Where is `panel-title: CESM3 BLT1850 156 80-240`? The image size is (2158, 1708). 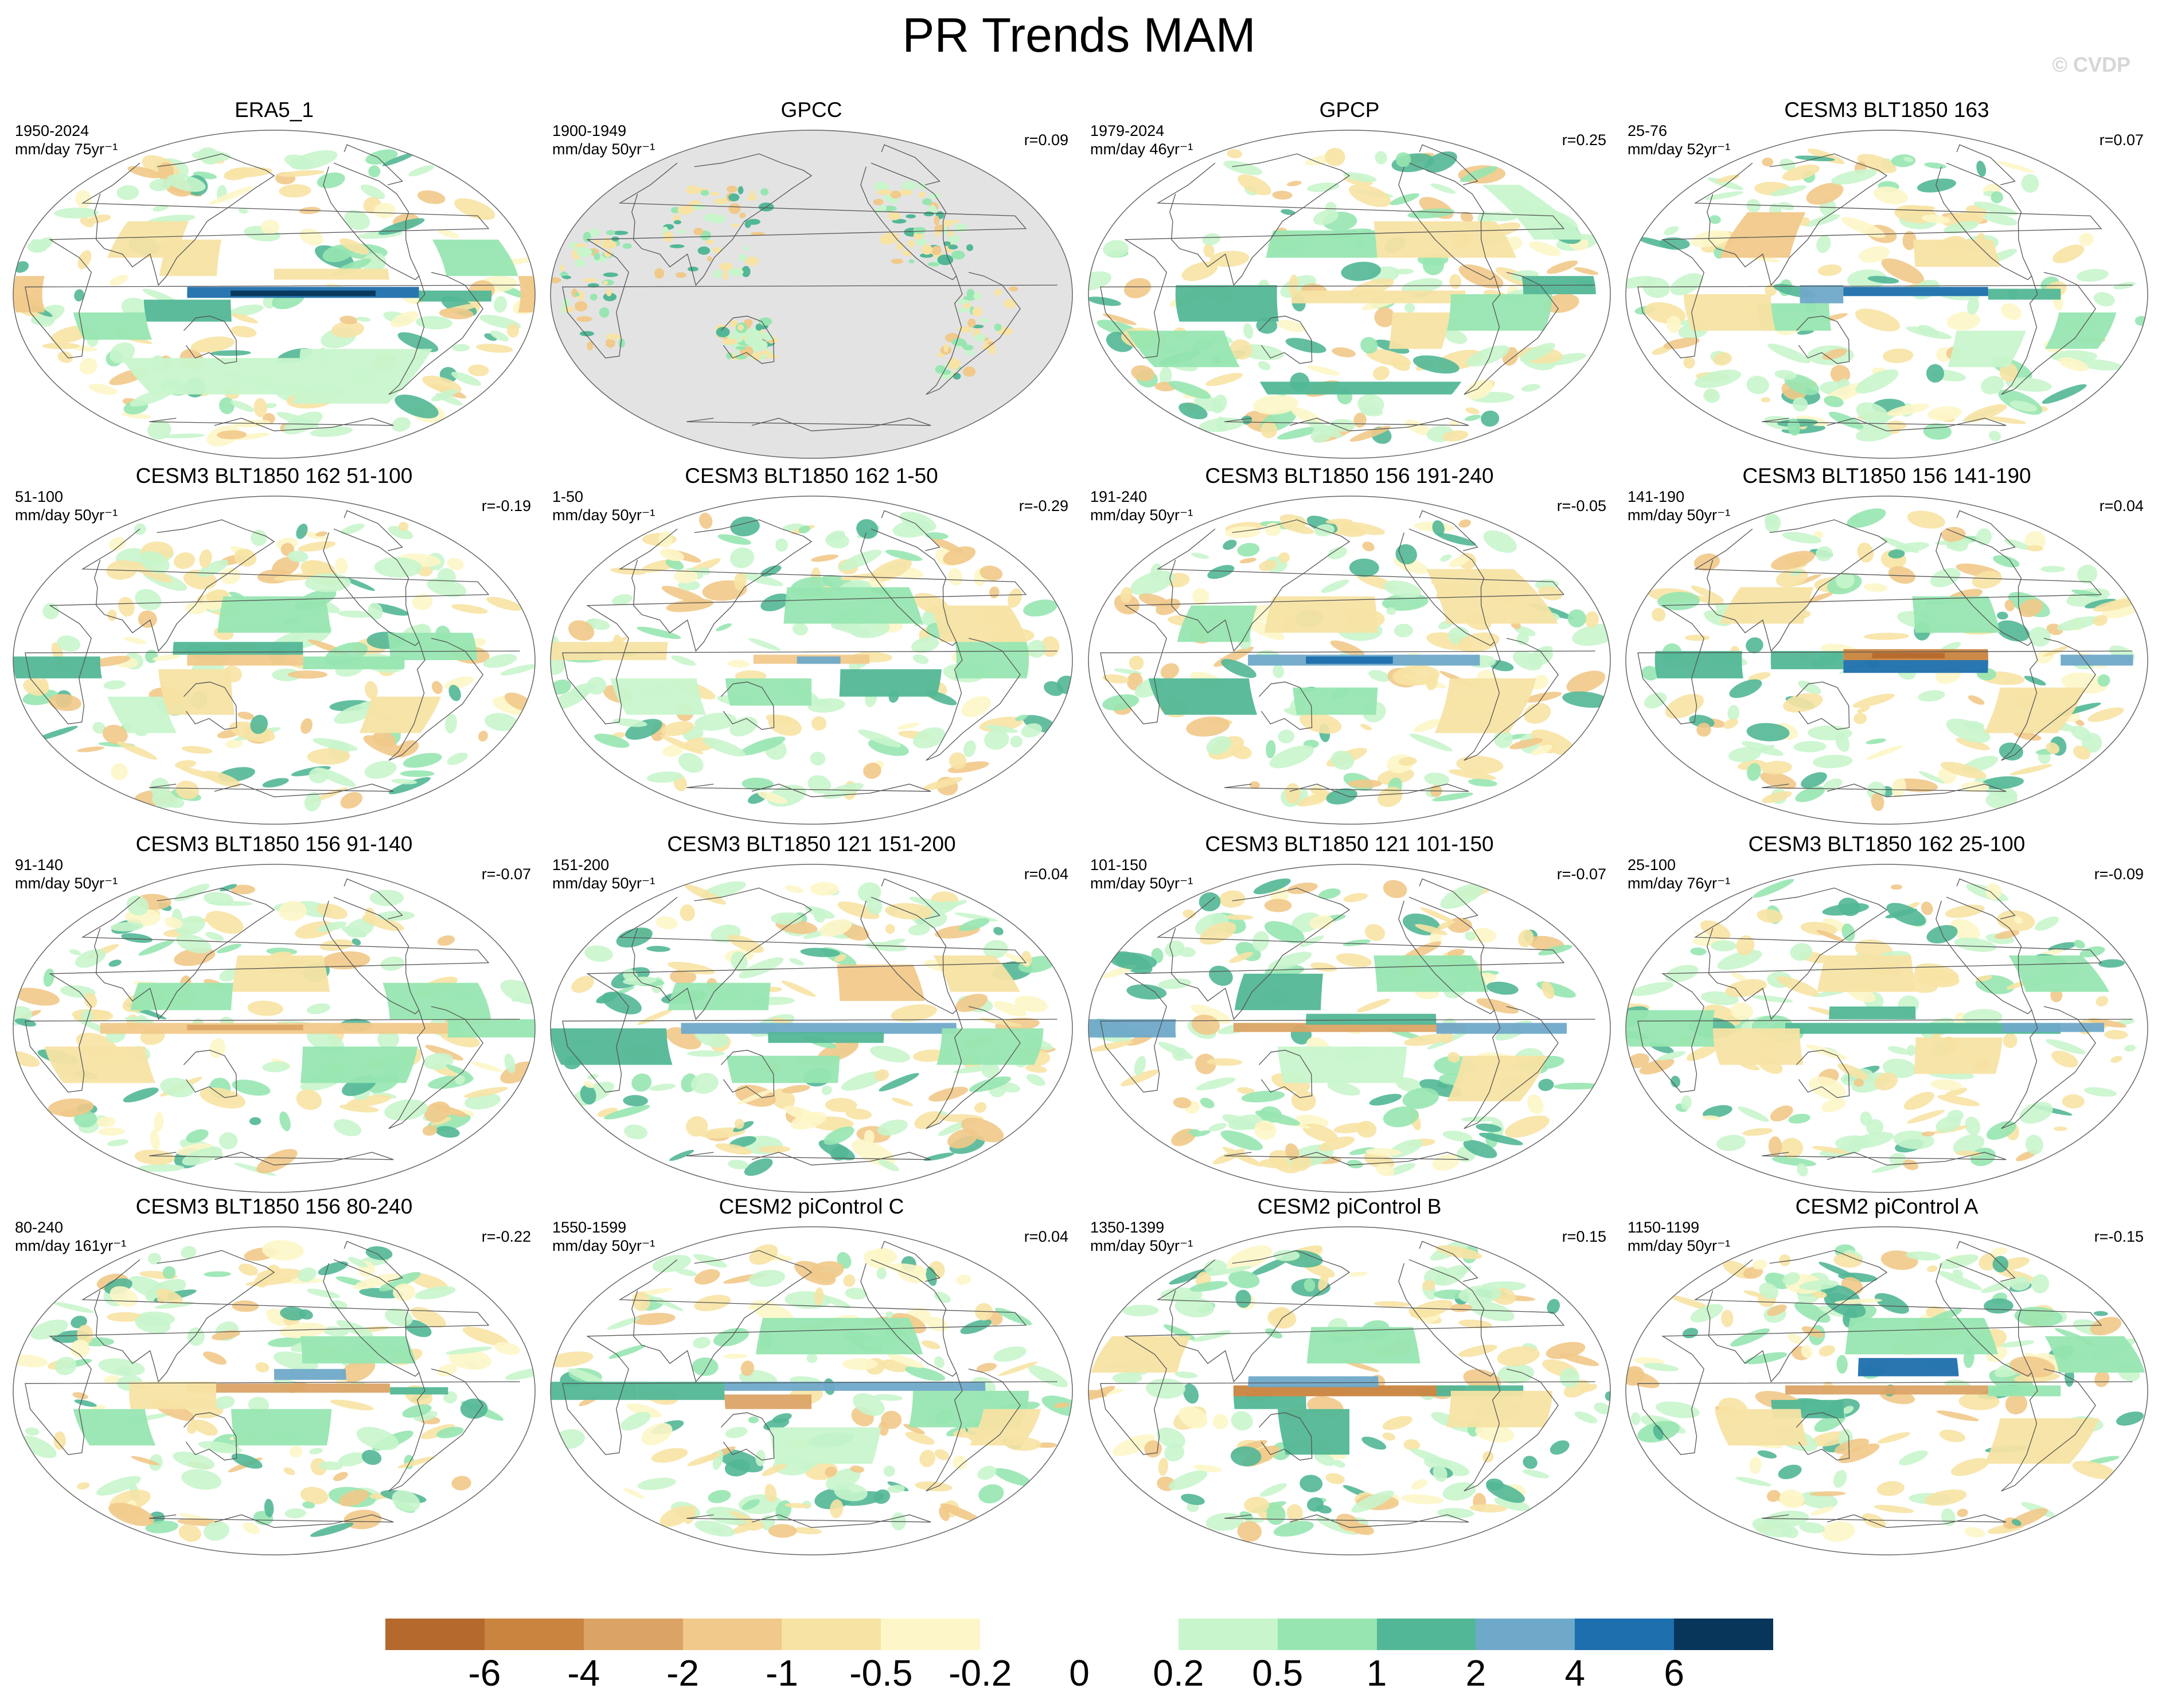 panel-title: CESM3 BLT1850 156 80-240 is located at coordinates (274, 1206).